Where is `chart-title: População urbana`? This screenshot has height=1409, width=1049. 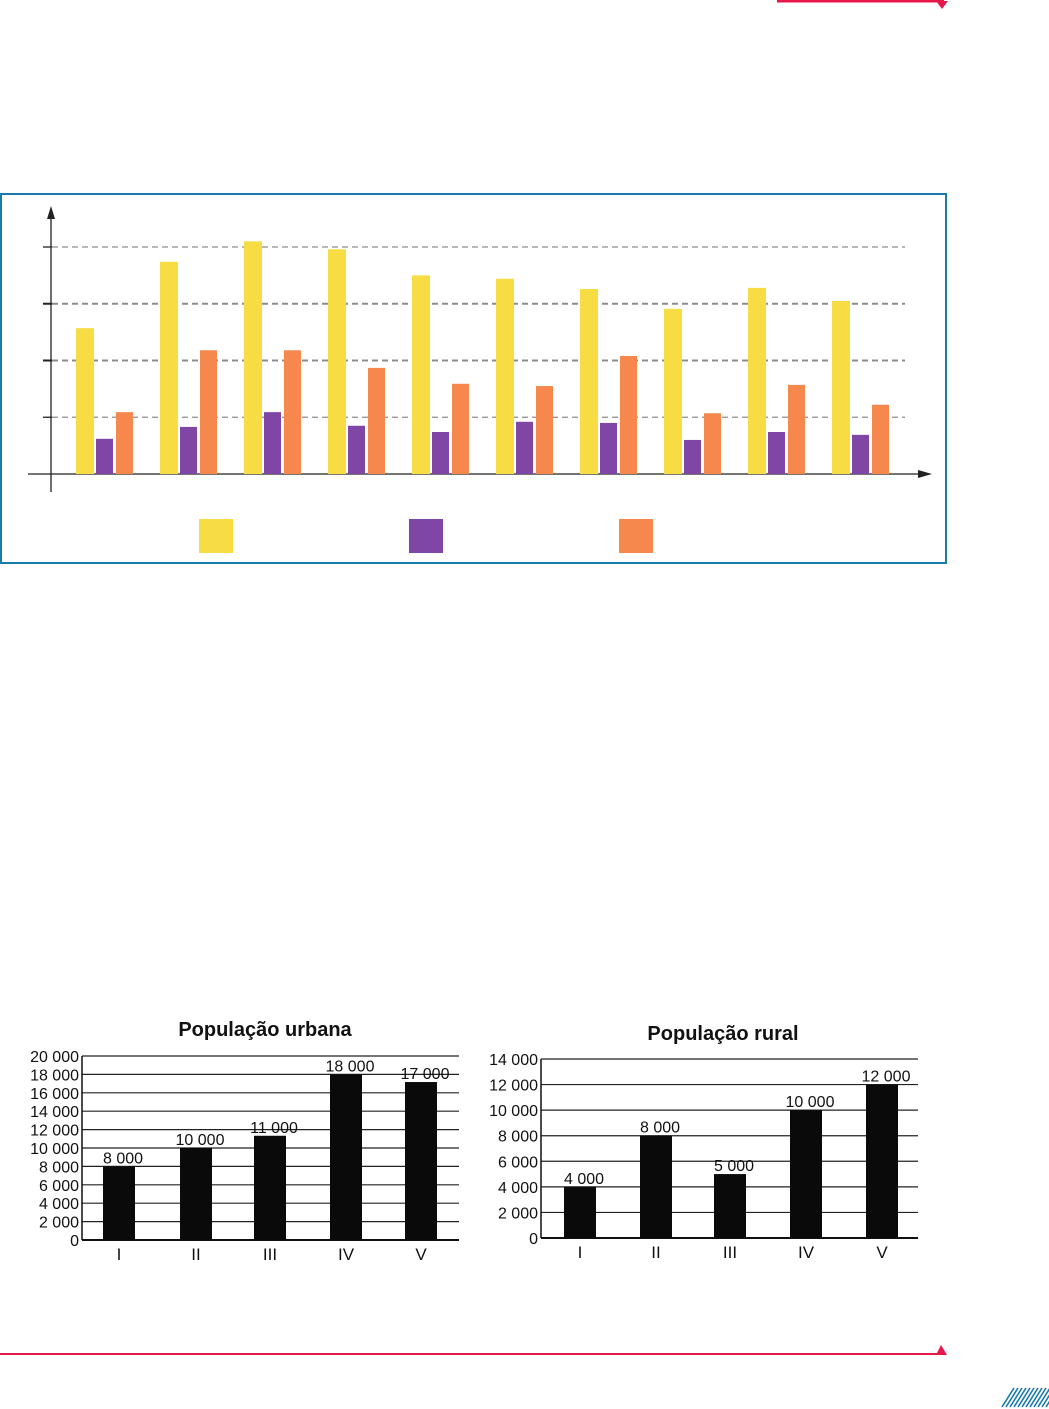 chart-title: População urbana is located at coordinates (265, 1030).